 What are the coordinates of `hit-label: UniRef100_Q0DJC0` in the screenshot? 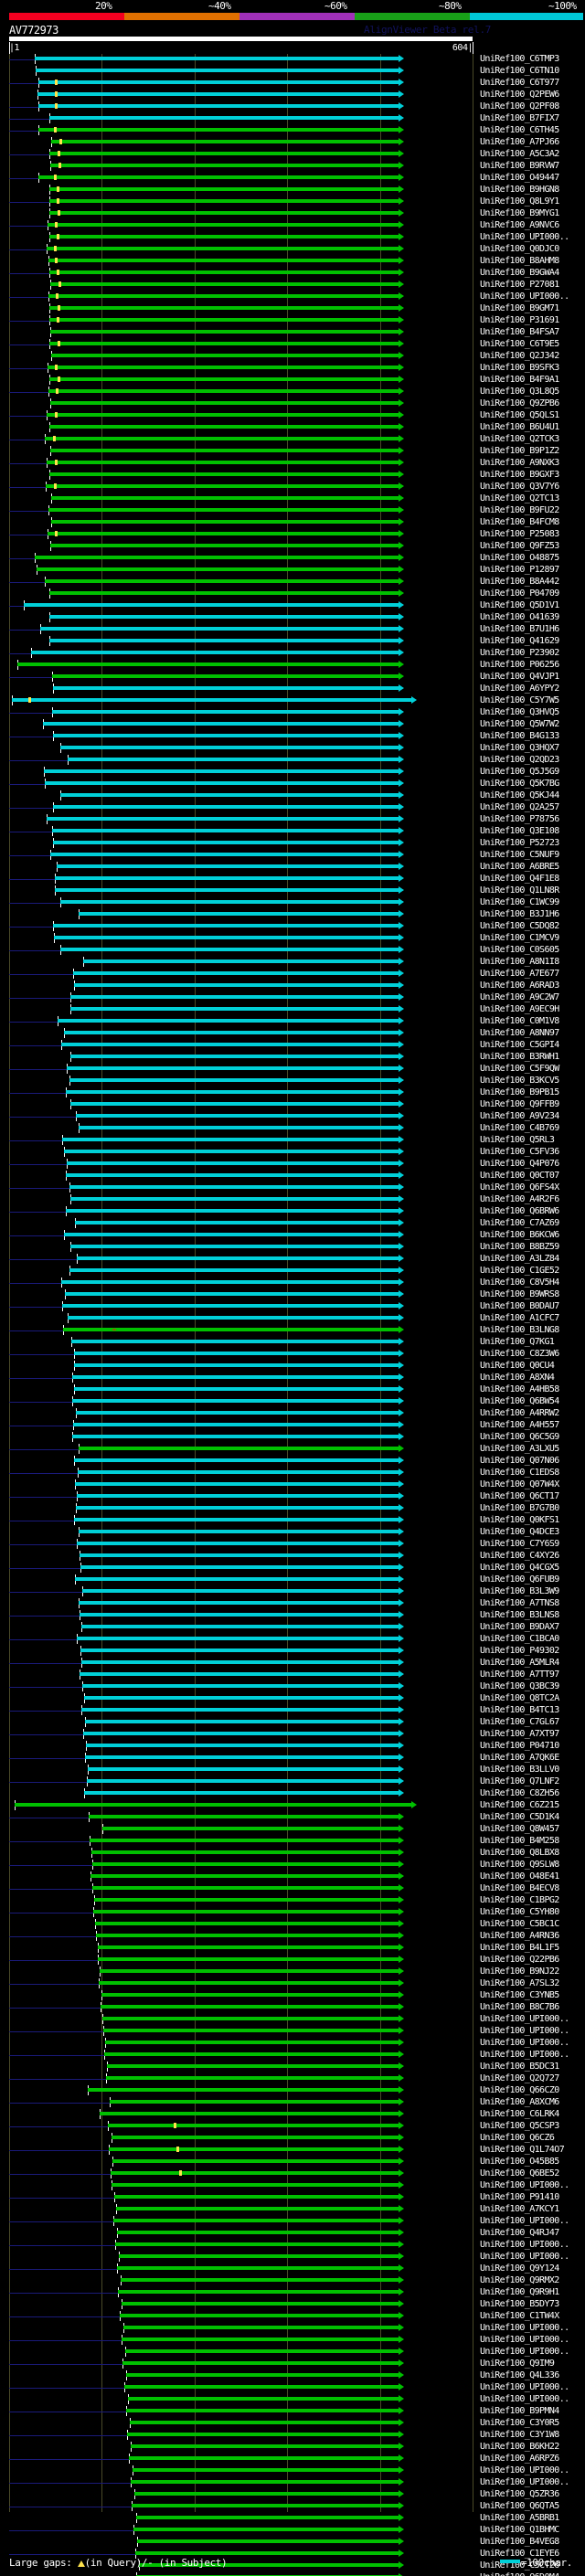 It's located at (519, 249).